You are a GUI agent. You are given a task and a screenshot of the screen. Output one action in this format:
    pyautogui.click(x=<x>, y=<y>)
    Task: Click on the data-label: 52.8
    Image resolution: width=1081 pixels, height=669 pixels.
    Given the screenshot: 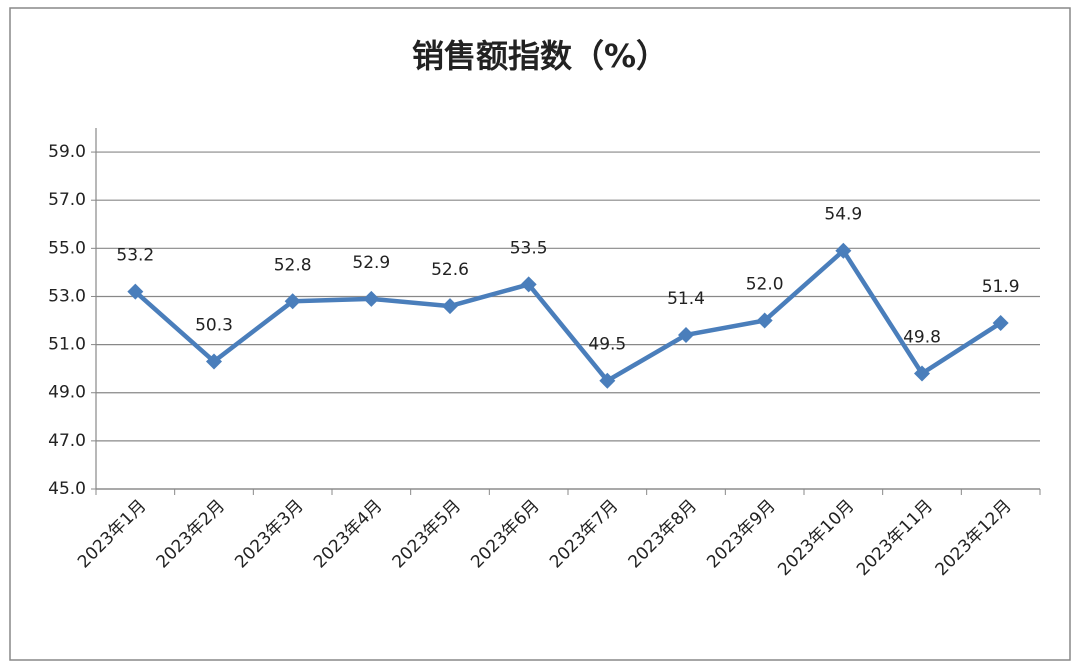 What is the action you would take?
    pyautogui.click(x=293, y=265)
    